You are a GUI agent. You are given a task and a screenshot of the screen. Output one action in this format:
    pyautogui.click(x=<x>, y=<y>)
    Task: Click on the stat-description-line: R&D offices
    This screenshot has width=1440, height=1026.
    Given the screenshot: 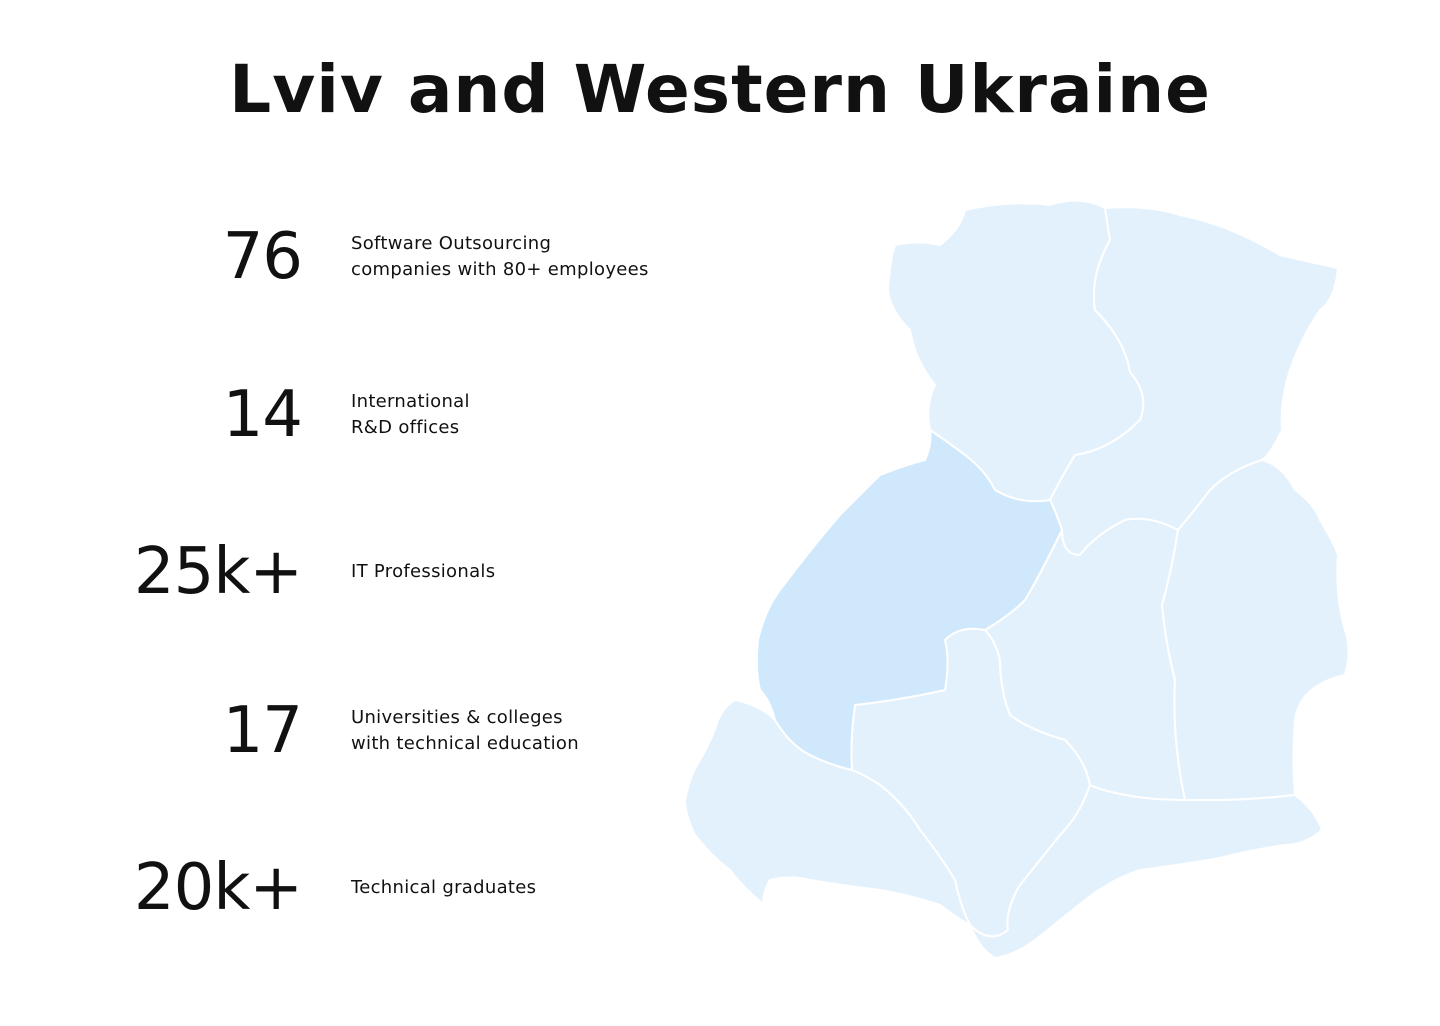 What is the action you would take?
    pyautogui.click(x=405, y=427)
    